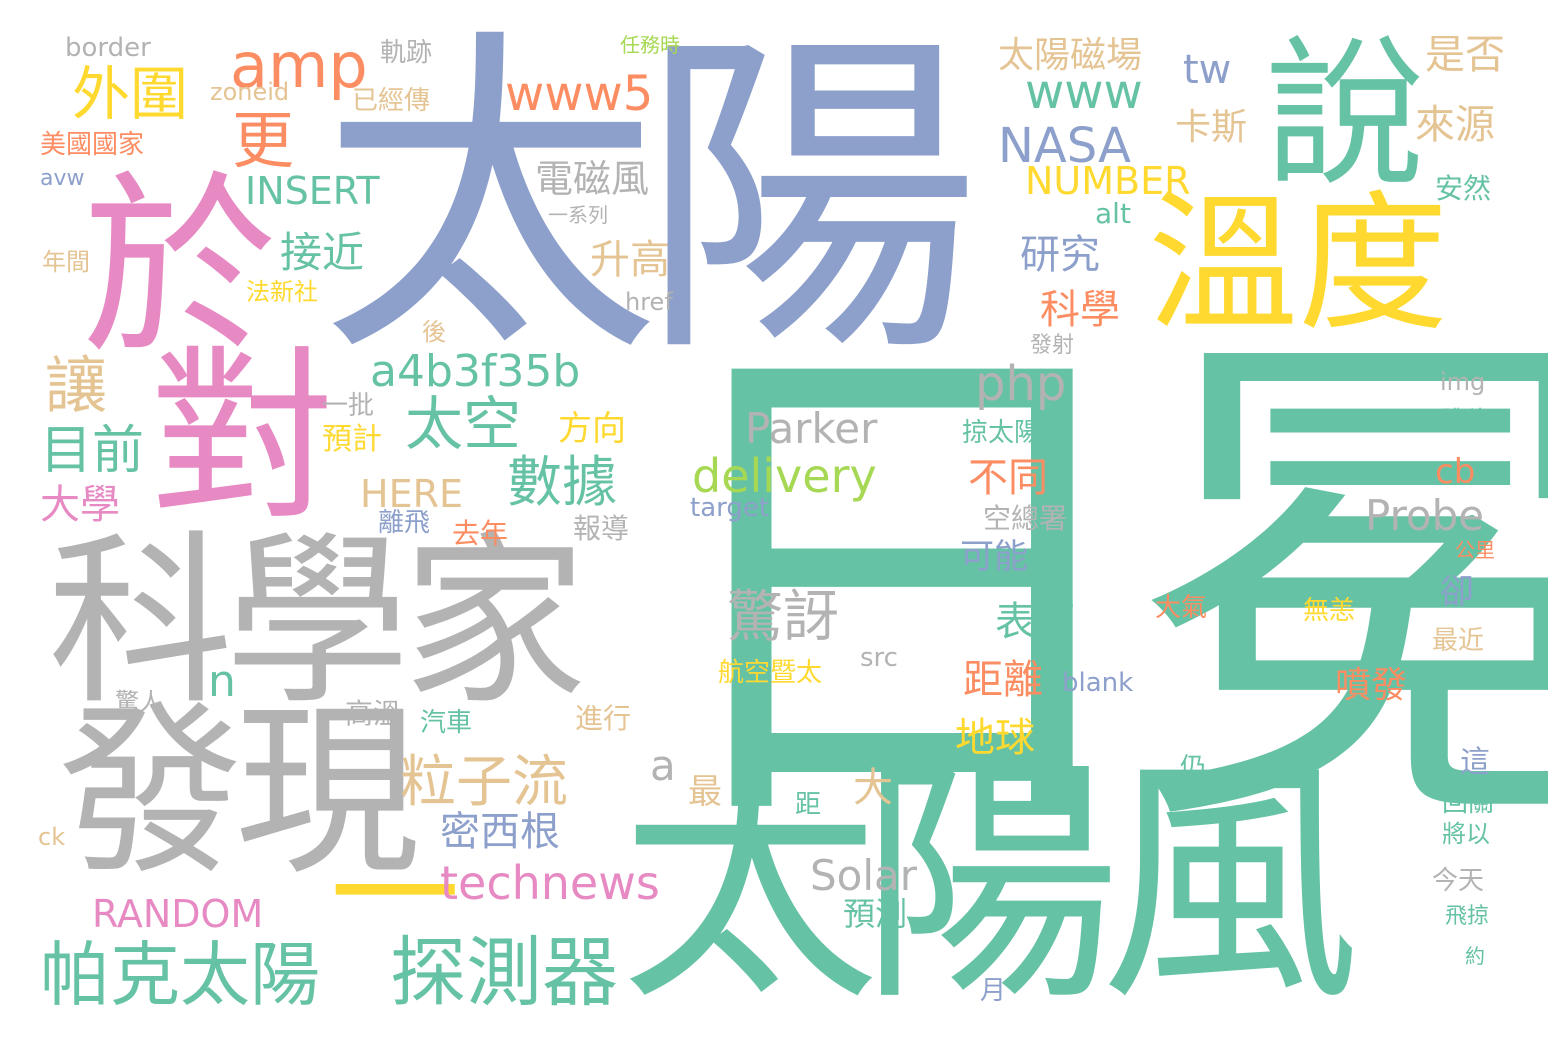  Describe the element at coordinates (649, 302) in the screenshot. I see `word-href: href` at that location.